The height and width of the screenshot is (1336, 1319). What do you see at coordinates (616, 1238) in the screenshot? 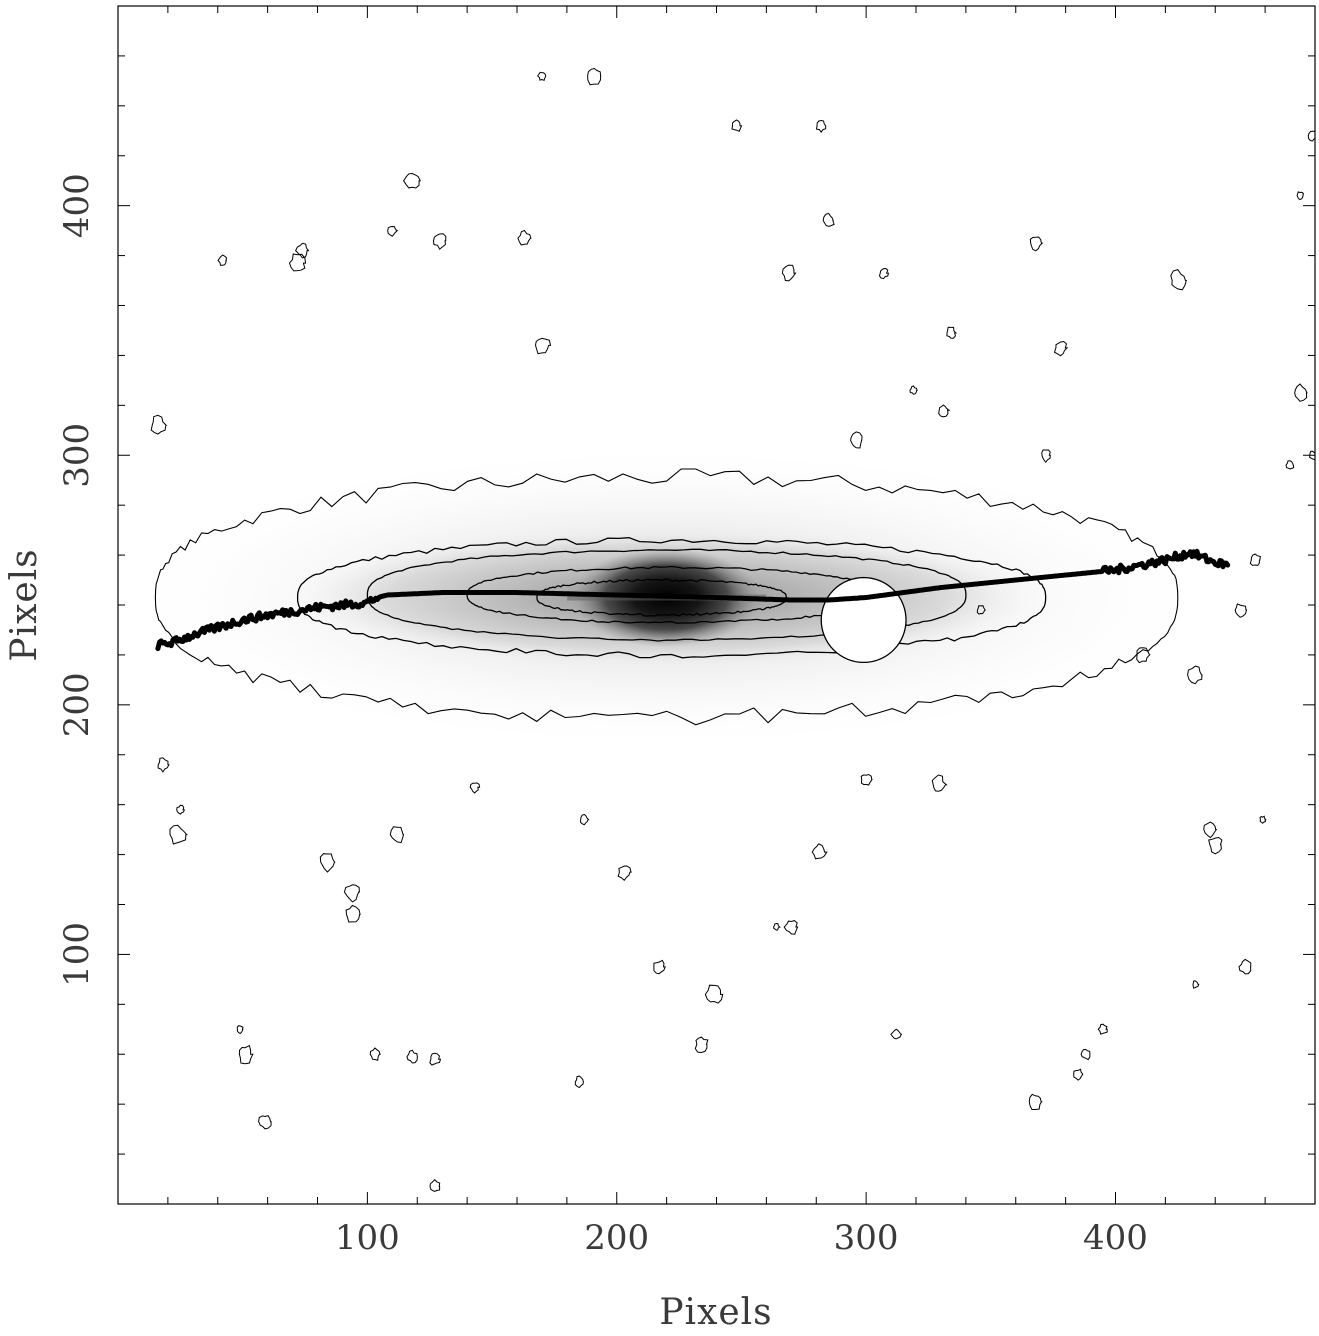
I see `x-tick-label: 200` at bounding box center [616, 1238].